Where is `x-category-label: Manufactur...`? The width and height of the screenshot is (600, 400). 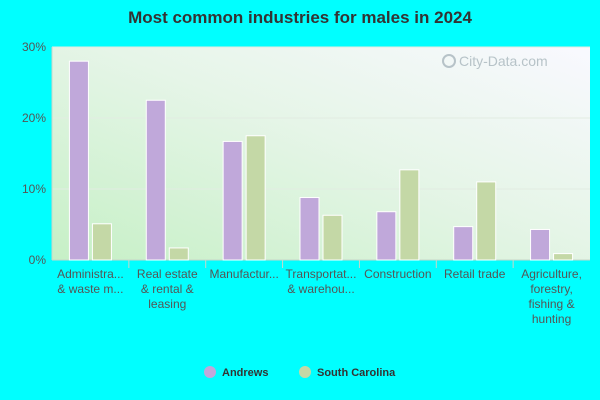 x-category-label: Manufactur... is located at coordinates (243, 274).